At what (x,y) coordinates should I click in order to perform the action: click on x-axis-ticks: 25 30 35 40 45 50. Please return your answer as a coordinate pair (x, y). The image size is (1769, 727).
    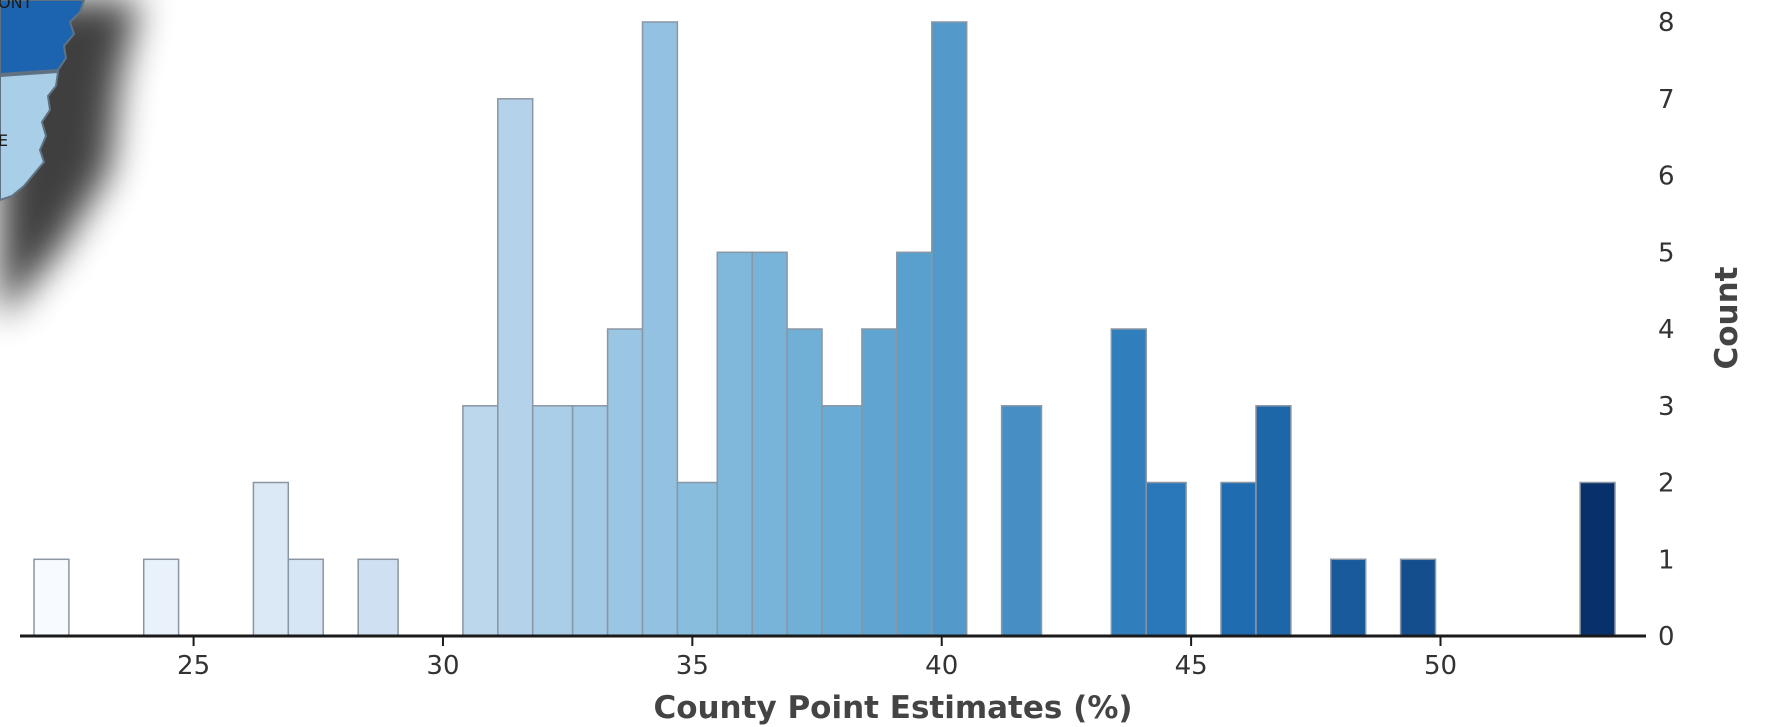
    Looking at the image, I should click on (817, 658).